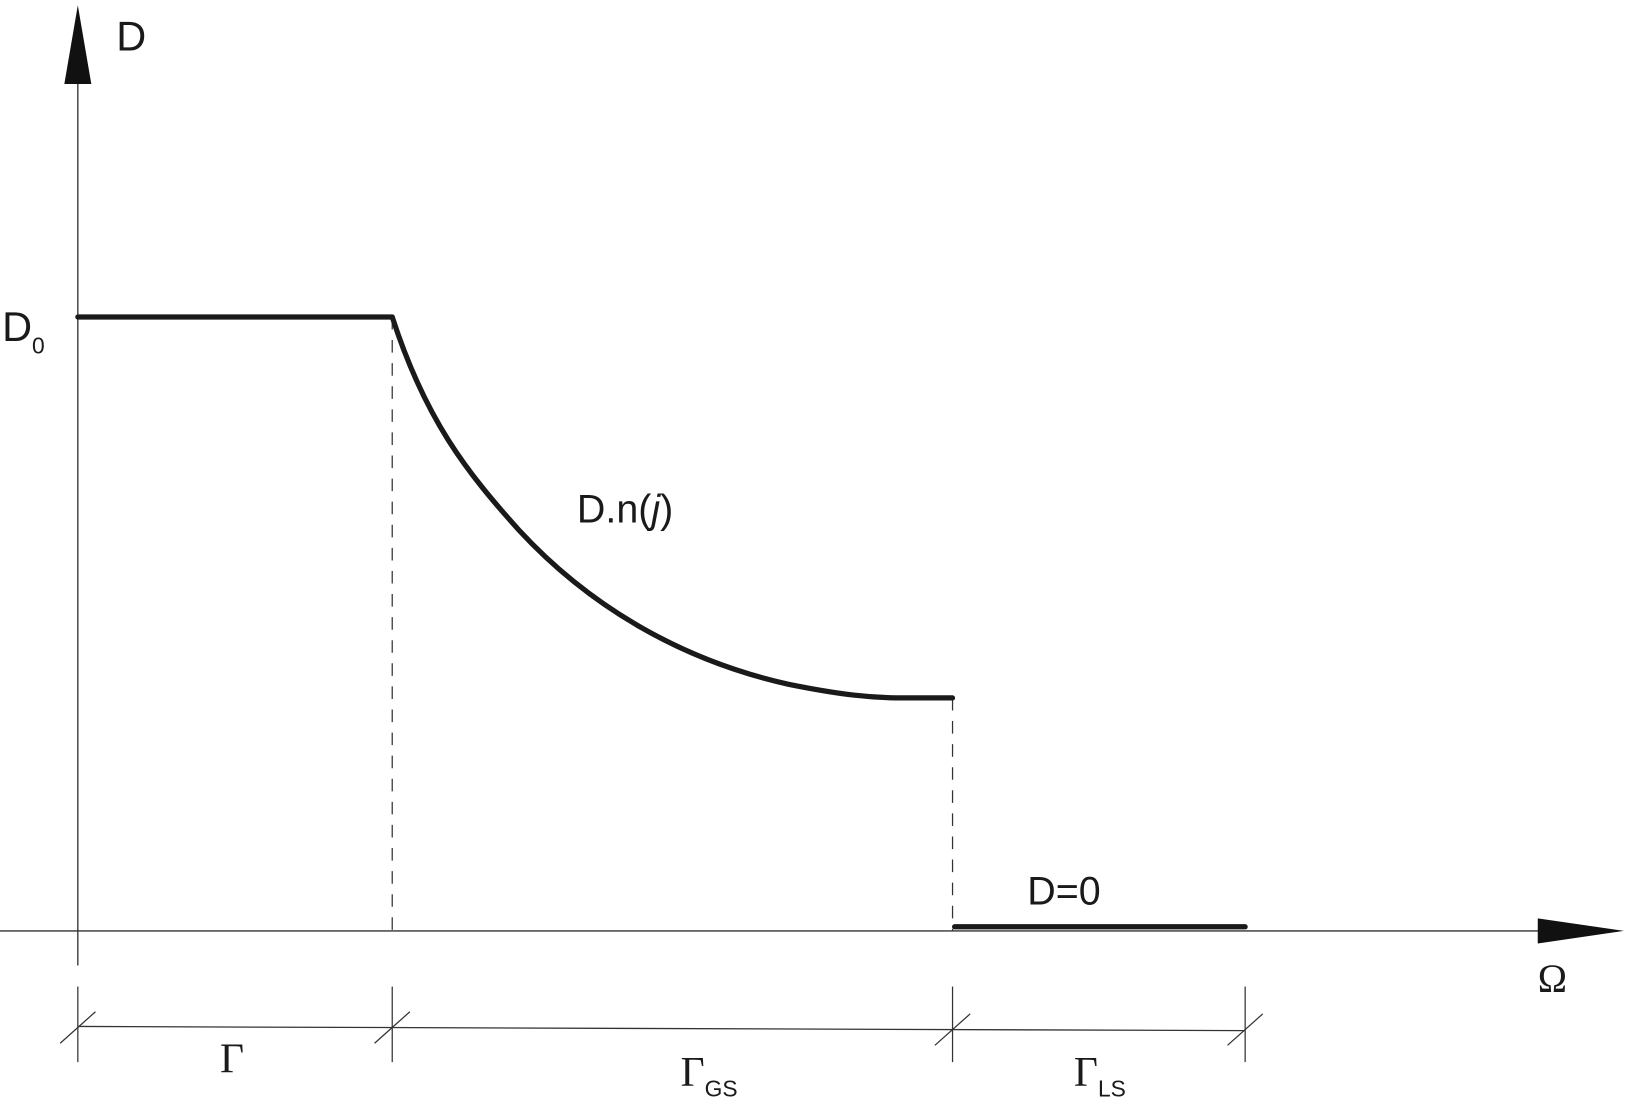 The height and width of the screenshot is (1102, 1627). Describe the element at coordinates (131, 35) in the screenshot. I see `y-axis-label: D` at that location.